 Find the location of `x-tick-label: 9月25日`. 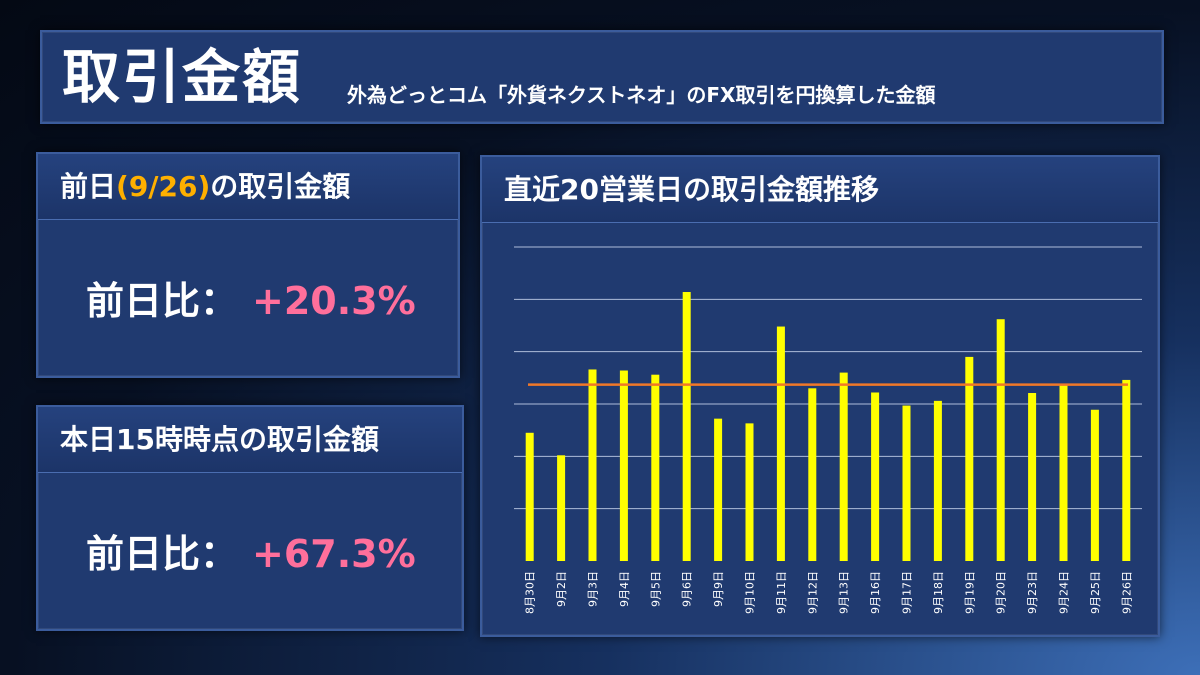

x-tick-label: 9月25日 is located at coordinates (1095, 592).